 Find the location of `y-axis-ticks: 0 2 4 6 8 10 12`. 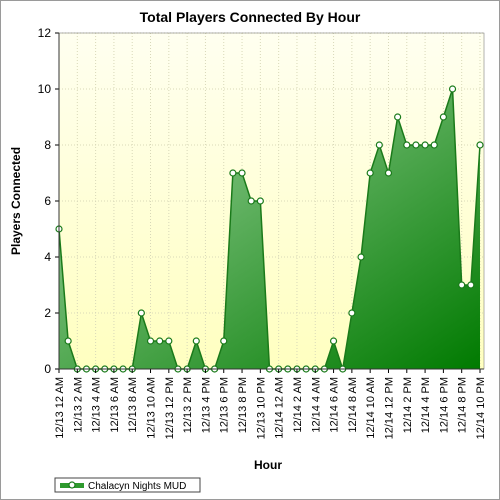

y-axis-ticks: 0 2 4 6 8 10 12 is located at coordinates (48, 201).